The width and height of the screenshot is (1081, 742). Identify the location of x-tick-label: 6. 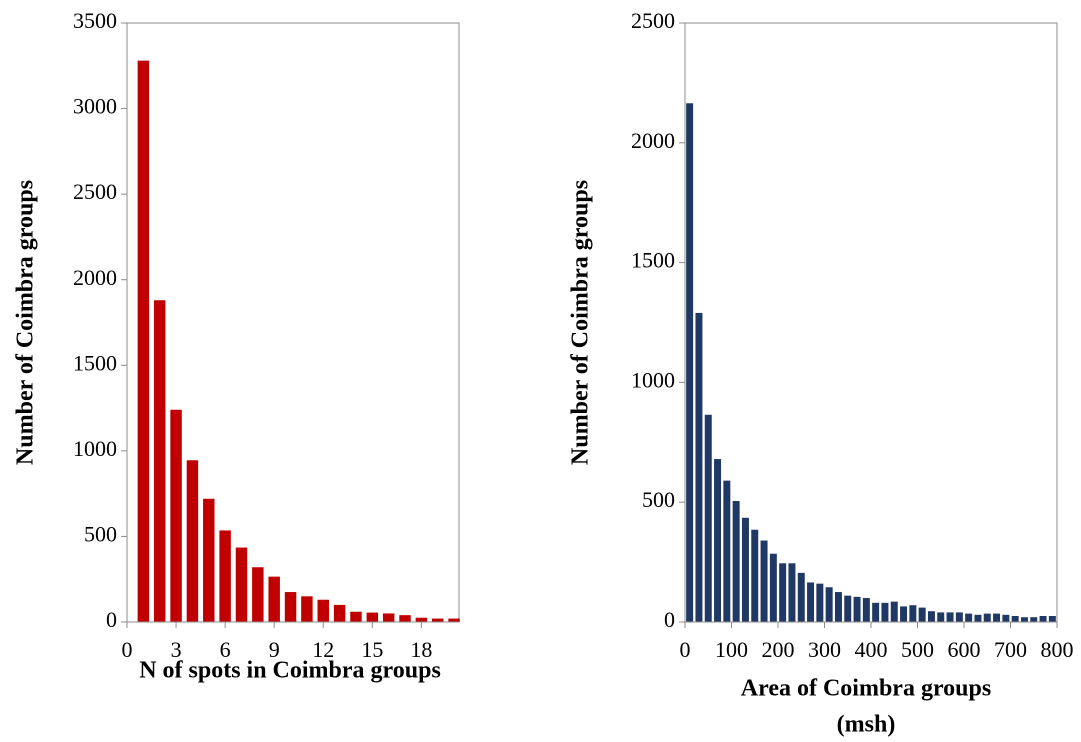
(225, 649).